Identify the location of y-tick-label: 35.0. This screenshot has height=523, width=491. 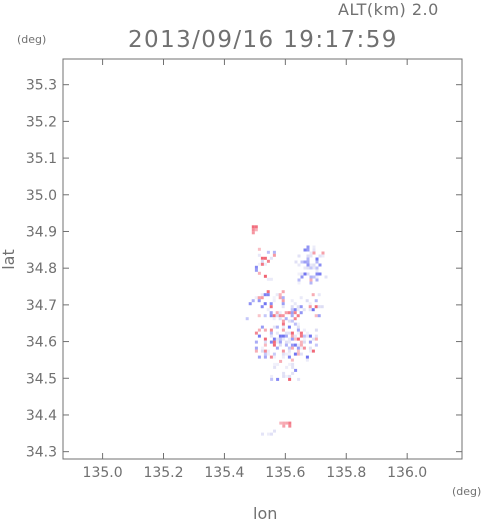
(41, 196).